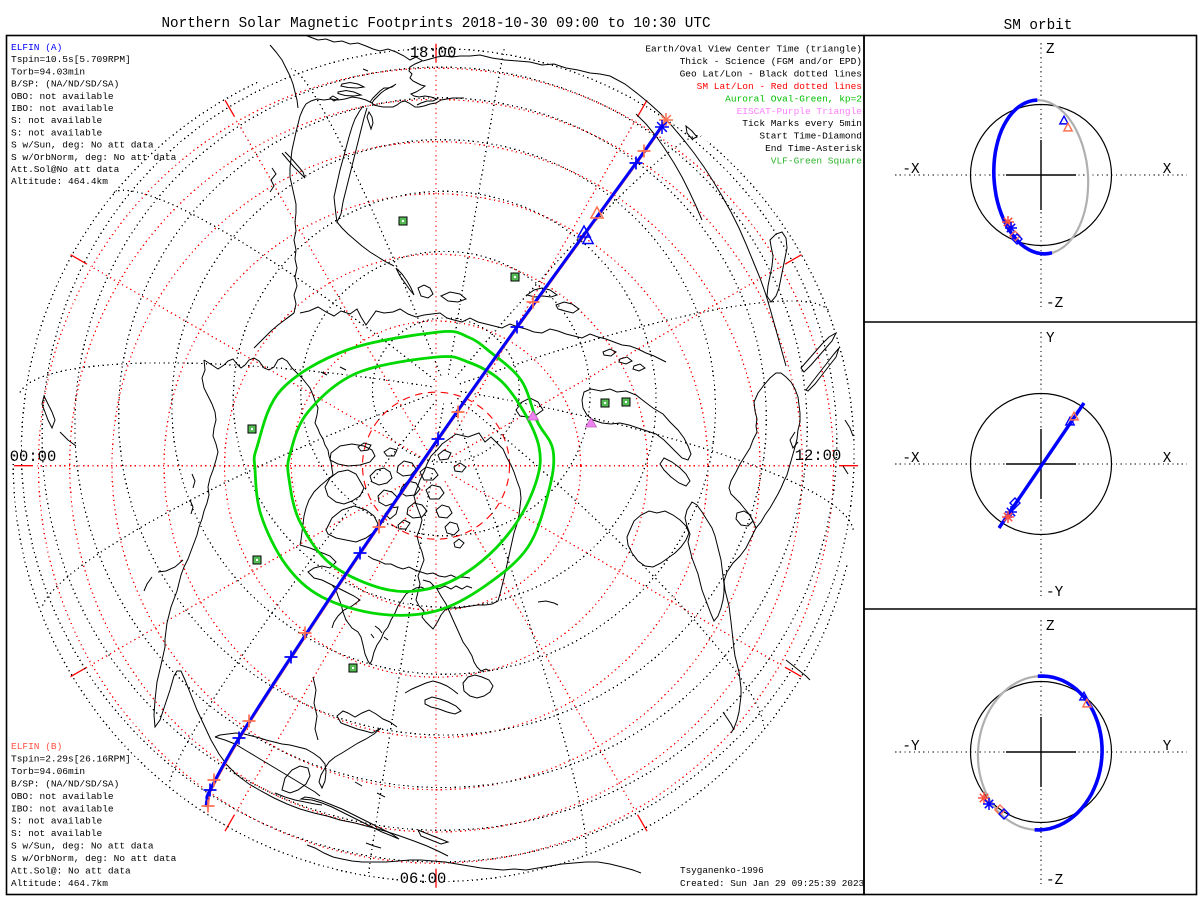 The height and width of the screenshot is (900, 1200). Describe the element at coordinates (59, 883) in the screenshot. I see `svg-text: Altitude: 464.7km` at that location.